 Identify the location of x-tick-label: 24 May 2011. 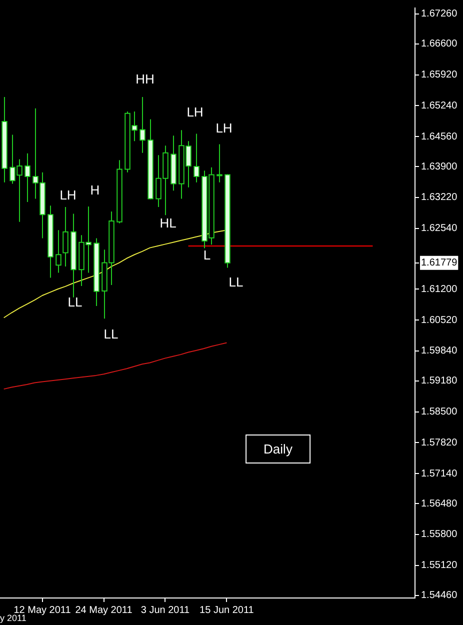
(104, 610).